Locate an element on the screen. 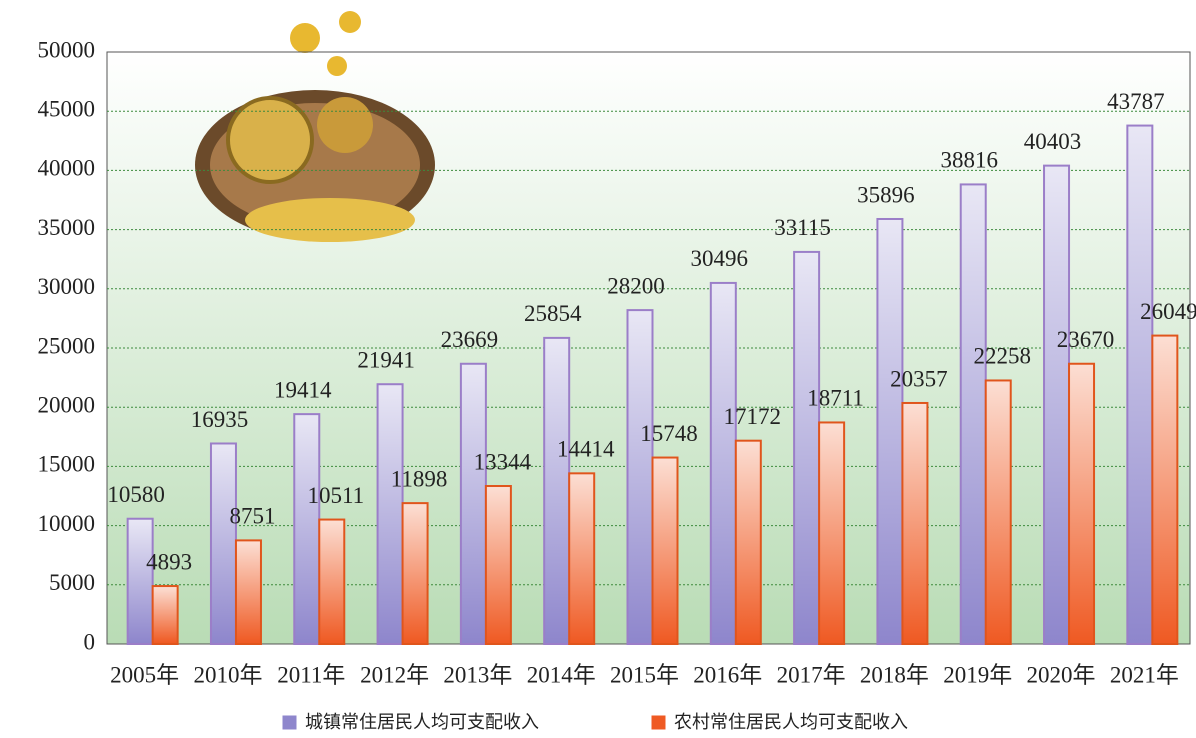 This screenshot has height=738, width=1196. x-tick-label: 2015年 is located at coordinates (644, 674).